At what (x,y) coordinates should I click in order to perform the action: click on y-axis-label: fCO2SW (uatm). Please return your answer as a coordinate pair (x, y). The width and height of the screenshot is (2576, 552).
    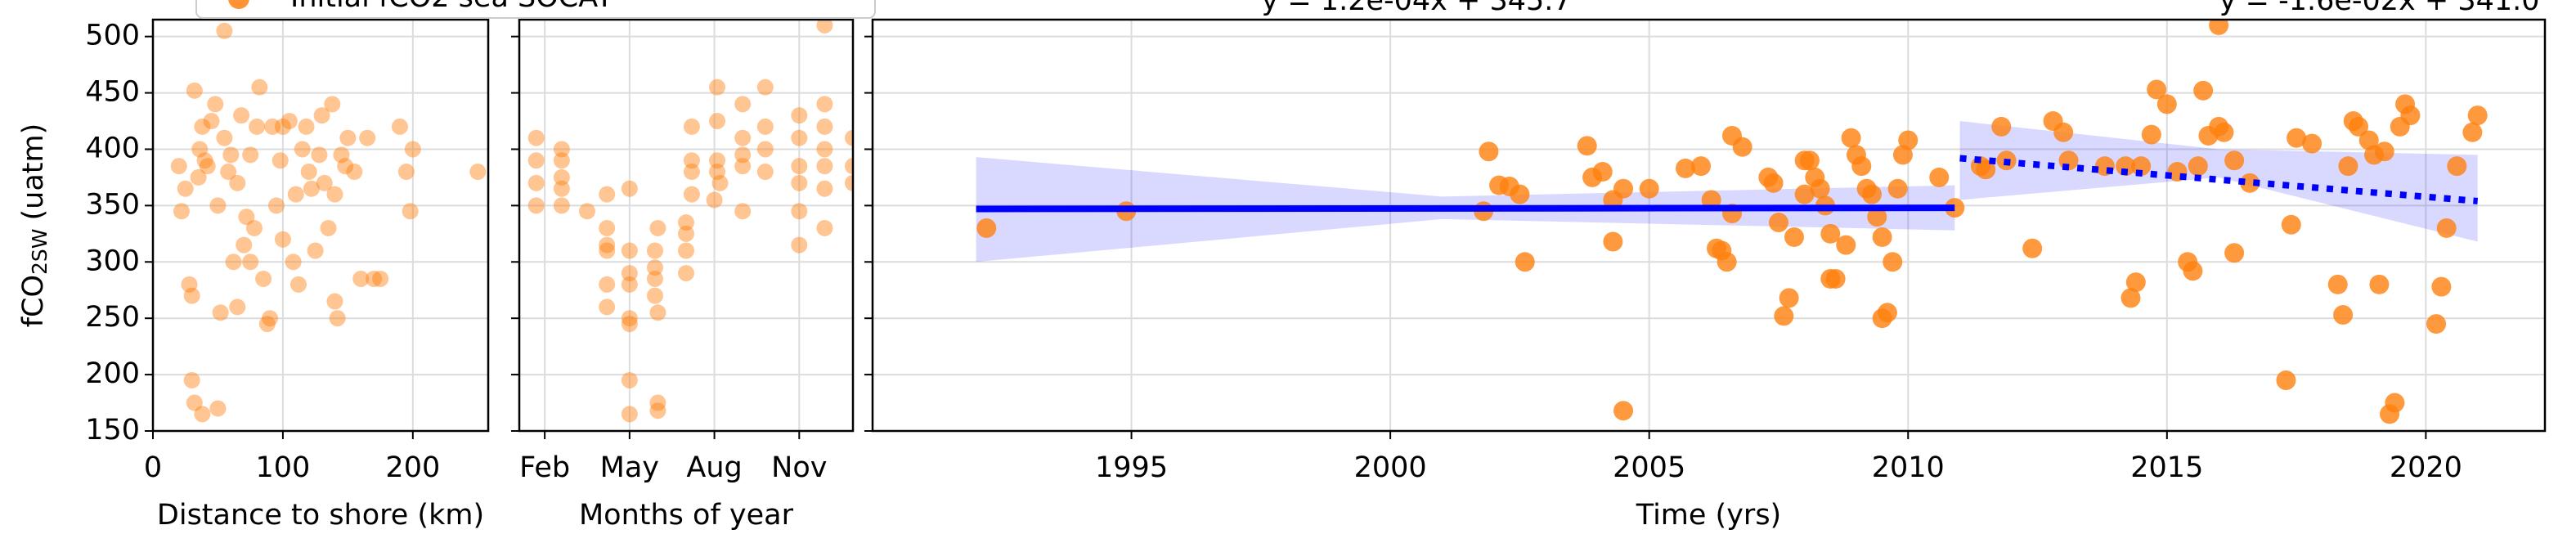
    Looking at the image, I should click on (34, 225).